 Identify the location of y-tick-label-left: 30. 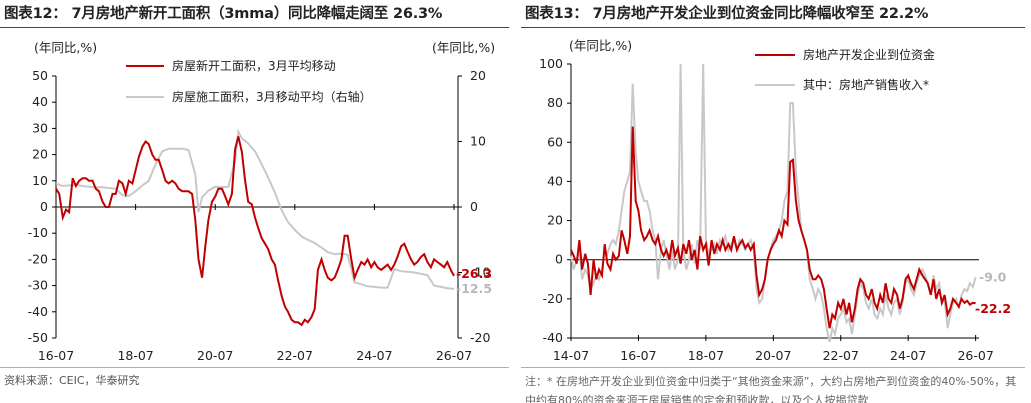
(40, 127).